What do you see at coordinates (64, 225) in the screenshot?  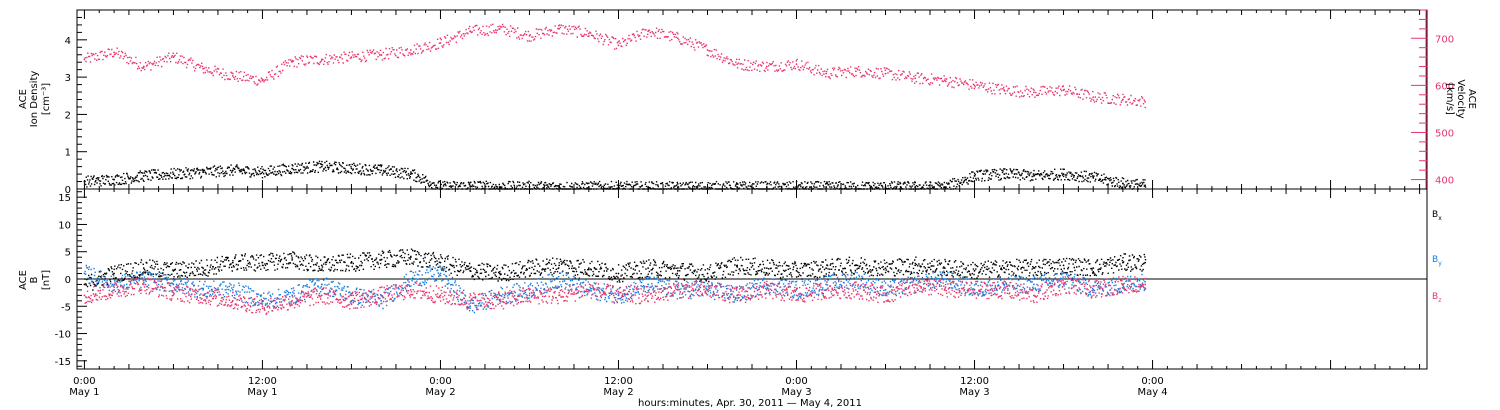 I see `bottom-left-tick-label: 10` at bounding box center [64, 225].